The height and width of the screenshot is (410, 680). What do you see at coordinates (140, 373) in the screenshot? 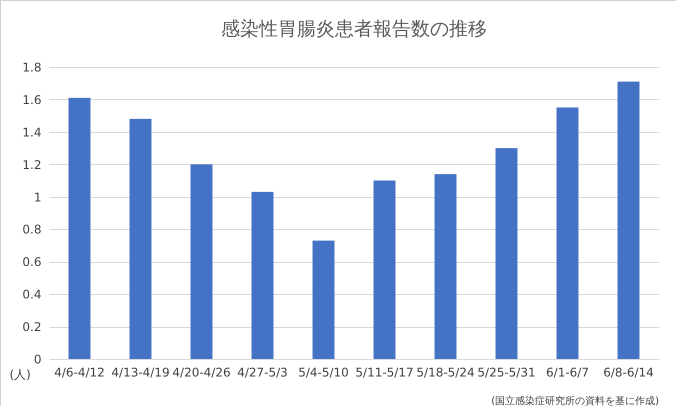
I see `x-tick-label: 4/13-4/19` at bounding box center [140, 373].